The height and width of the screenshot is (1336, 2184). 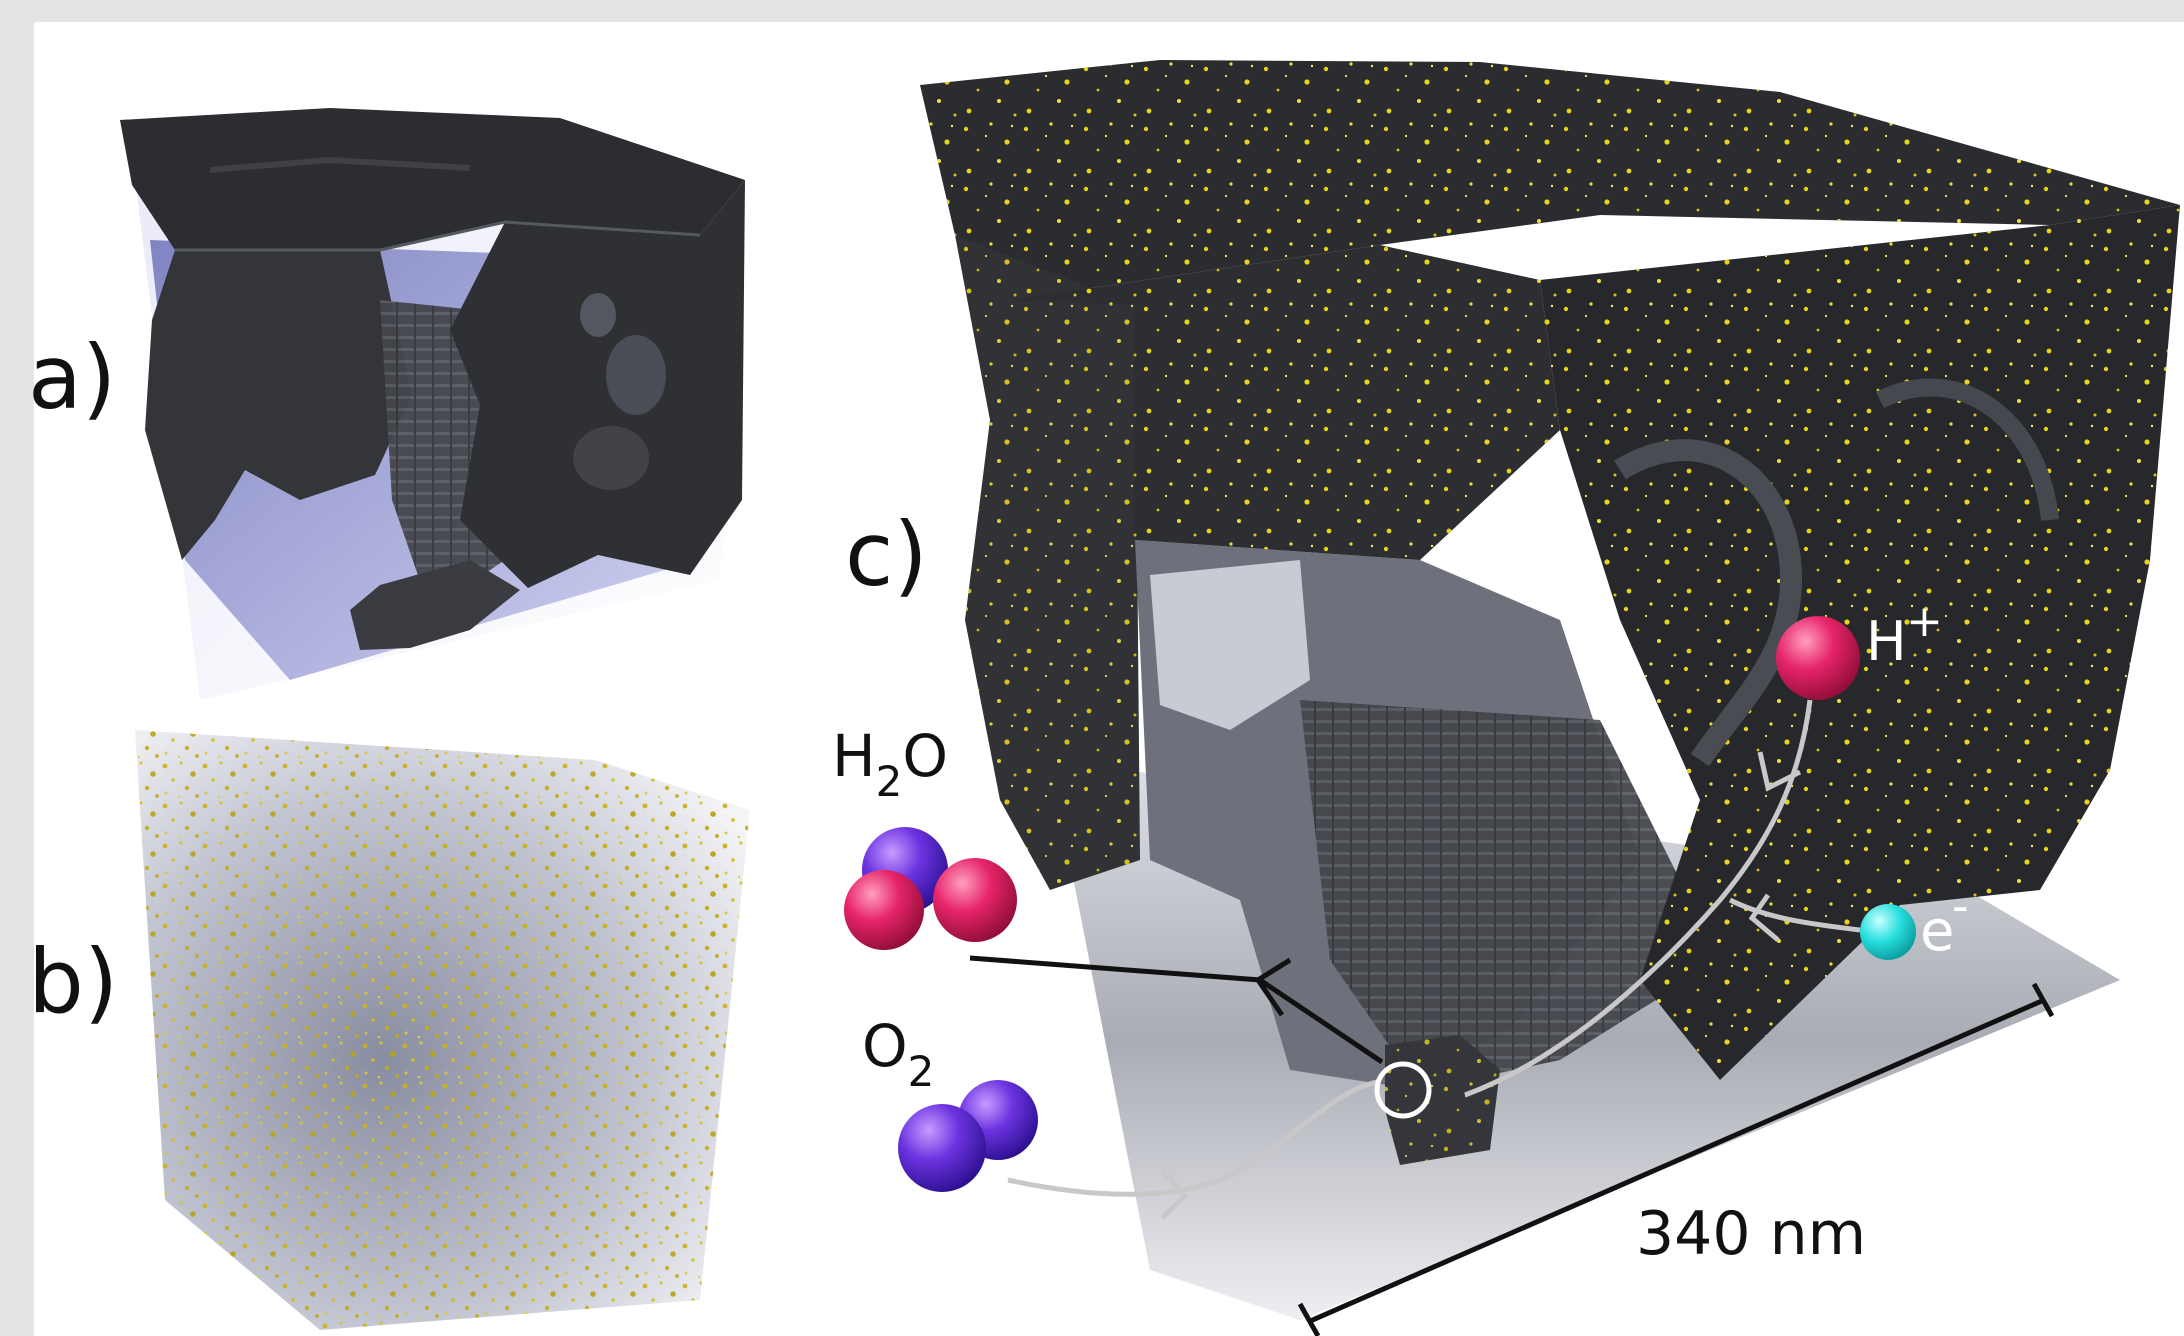 I want to click on oxygen-molecule-icon, so click(x=968, y=1136).